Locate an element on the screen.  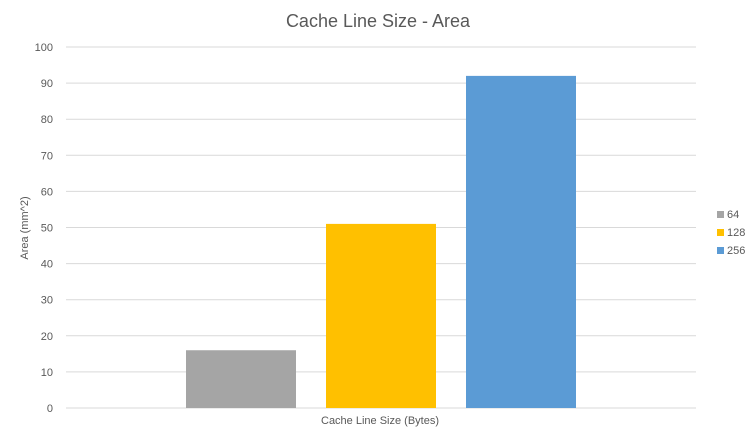
legend-label-128: 128 is located at coordinates (736, 233).